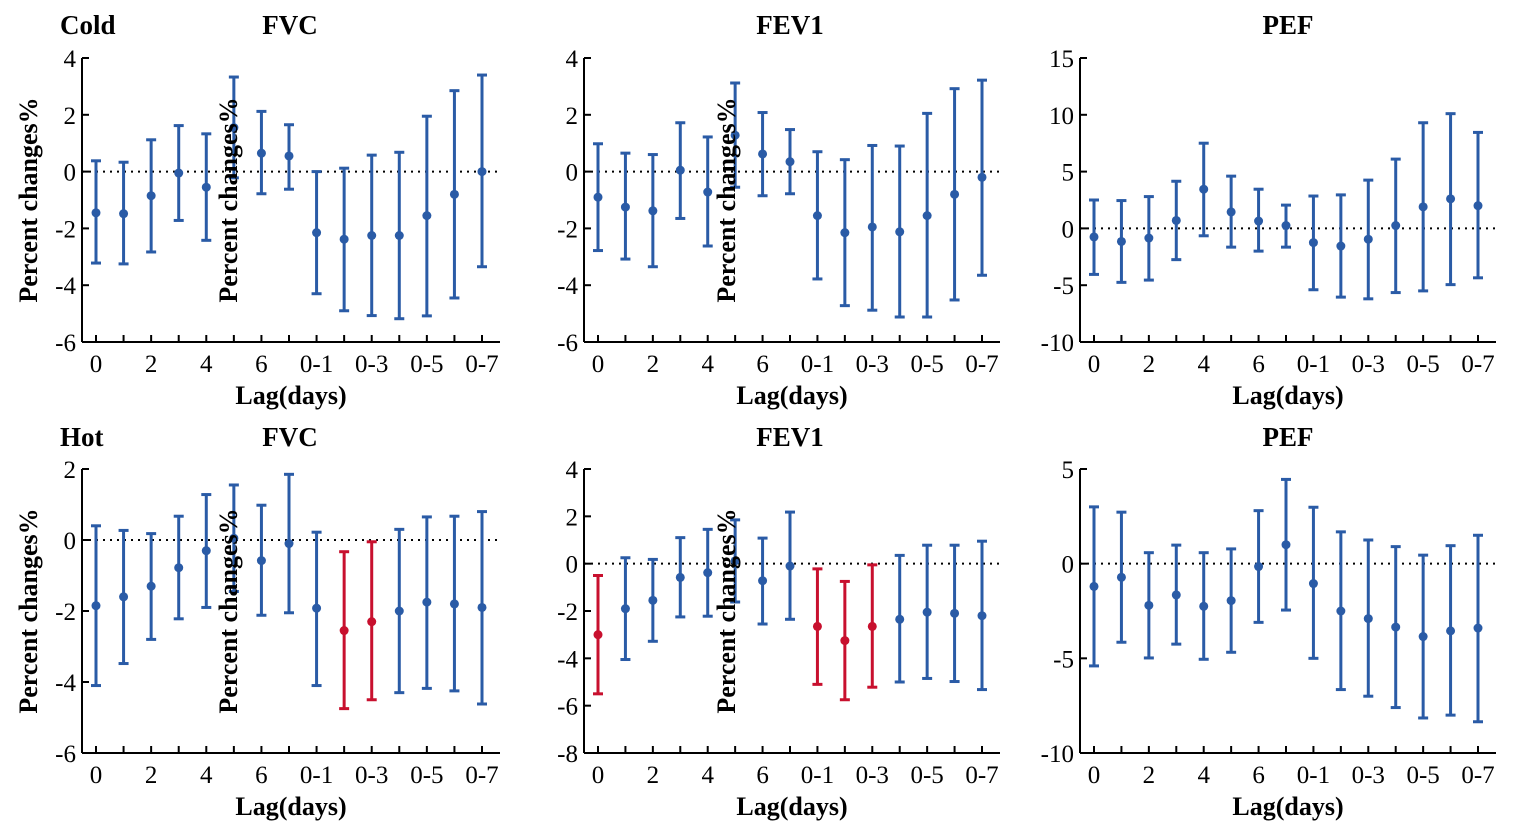 This screenshot has height=832, width=1514. Describe the element at coordinates (567, 286) in the screenshot. I see `y-tick-label: -4` at that location.